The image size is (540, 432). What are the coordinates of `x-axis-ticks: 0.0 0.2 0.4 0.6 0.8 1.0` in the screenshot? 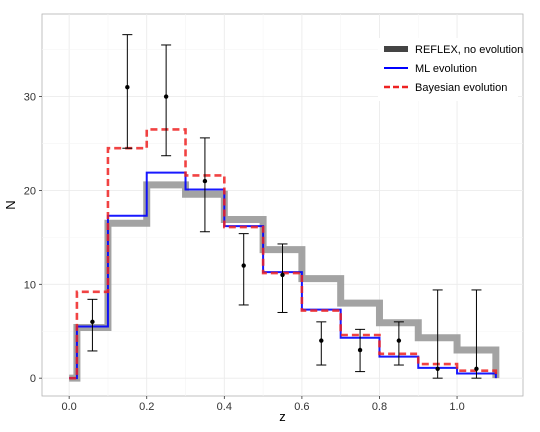 It's located at (263, 404).